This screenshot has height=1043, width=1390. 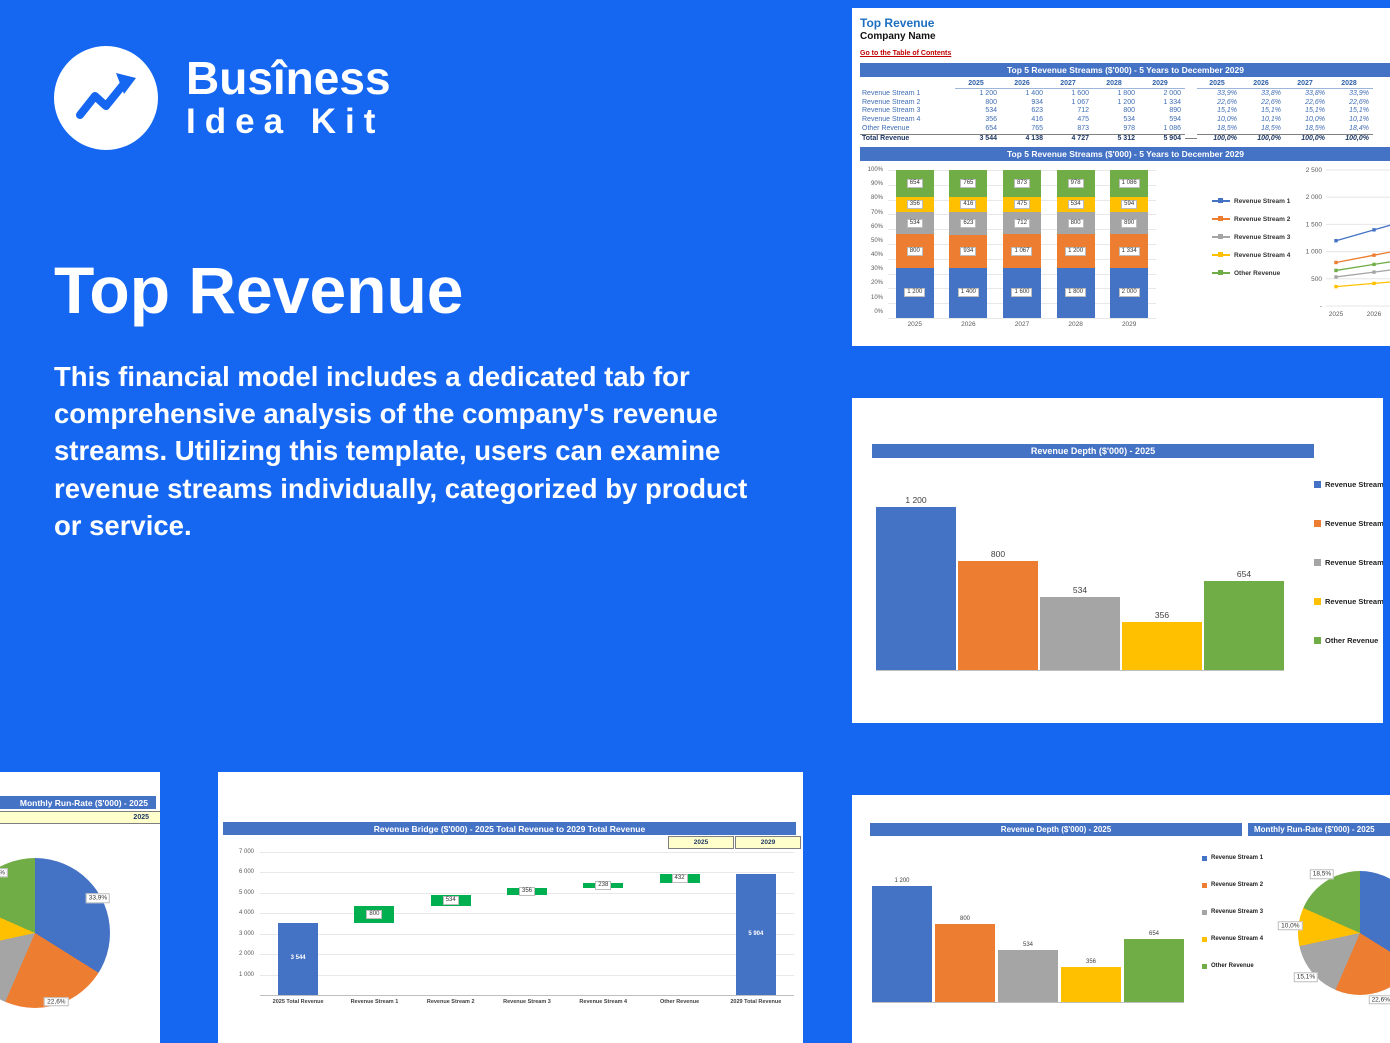 What do you see at coordinates (527, 1002) in the screenshot?
I see `category-label: Revenue Stream 3` at bounding box center [527, 1002].